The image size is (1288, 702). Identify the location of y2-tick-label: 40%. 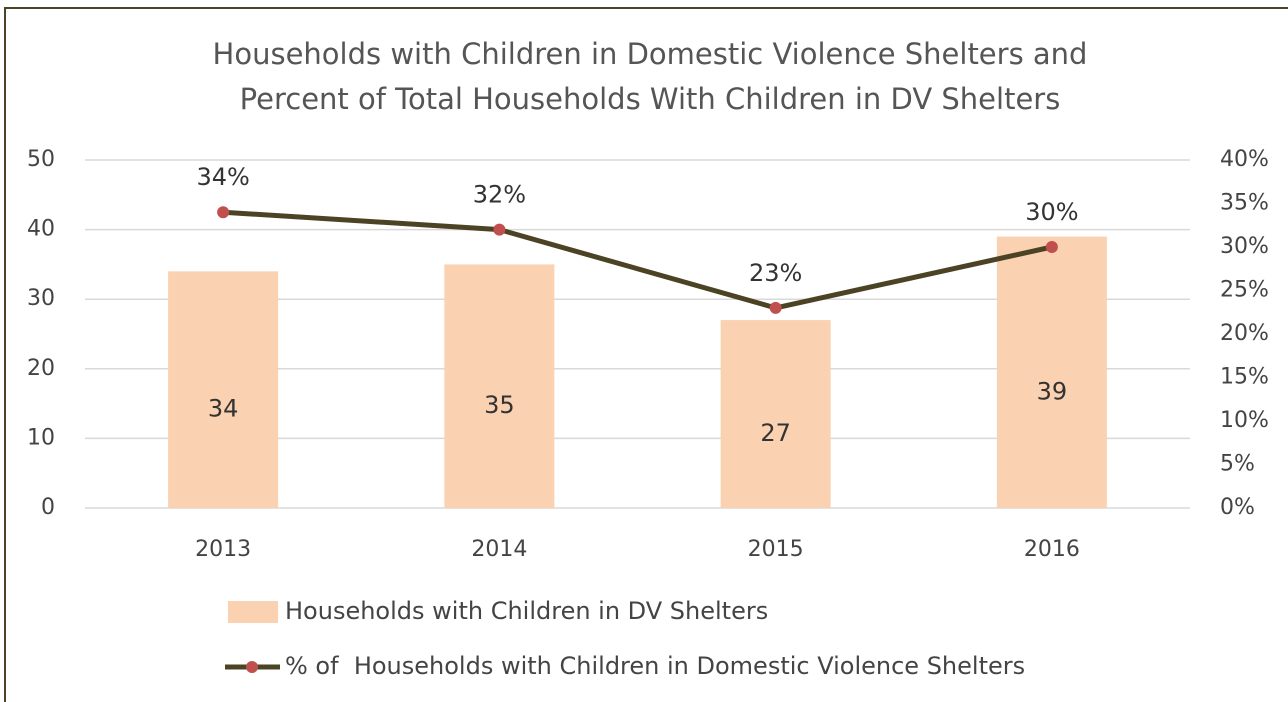
(1244, 159).